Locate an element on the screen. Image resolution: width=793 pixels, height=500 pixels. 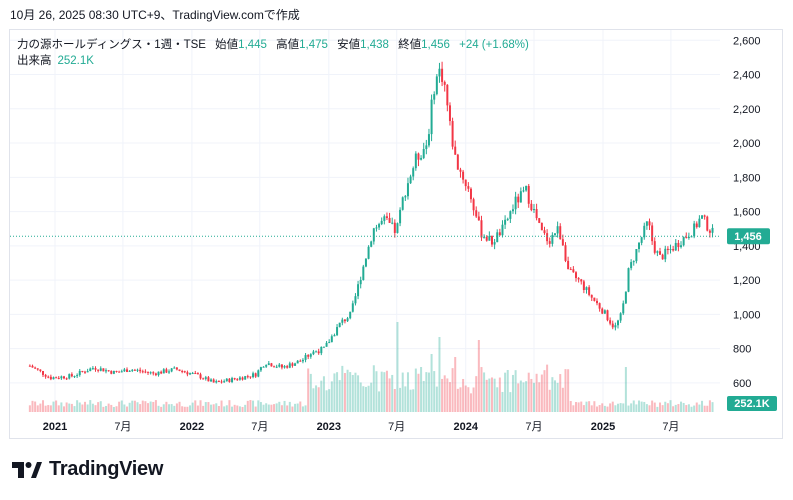
tradingview-logo-icon is located at coordinates (27, 469).